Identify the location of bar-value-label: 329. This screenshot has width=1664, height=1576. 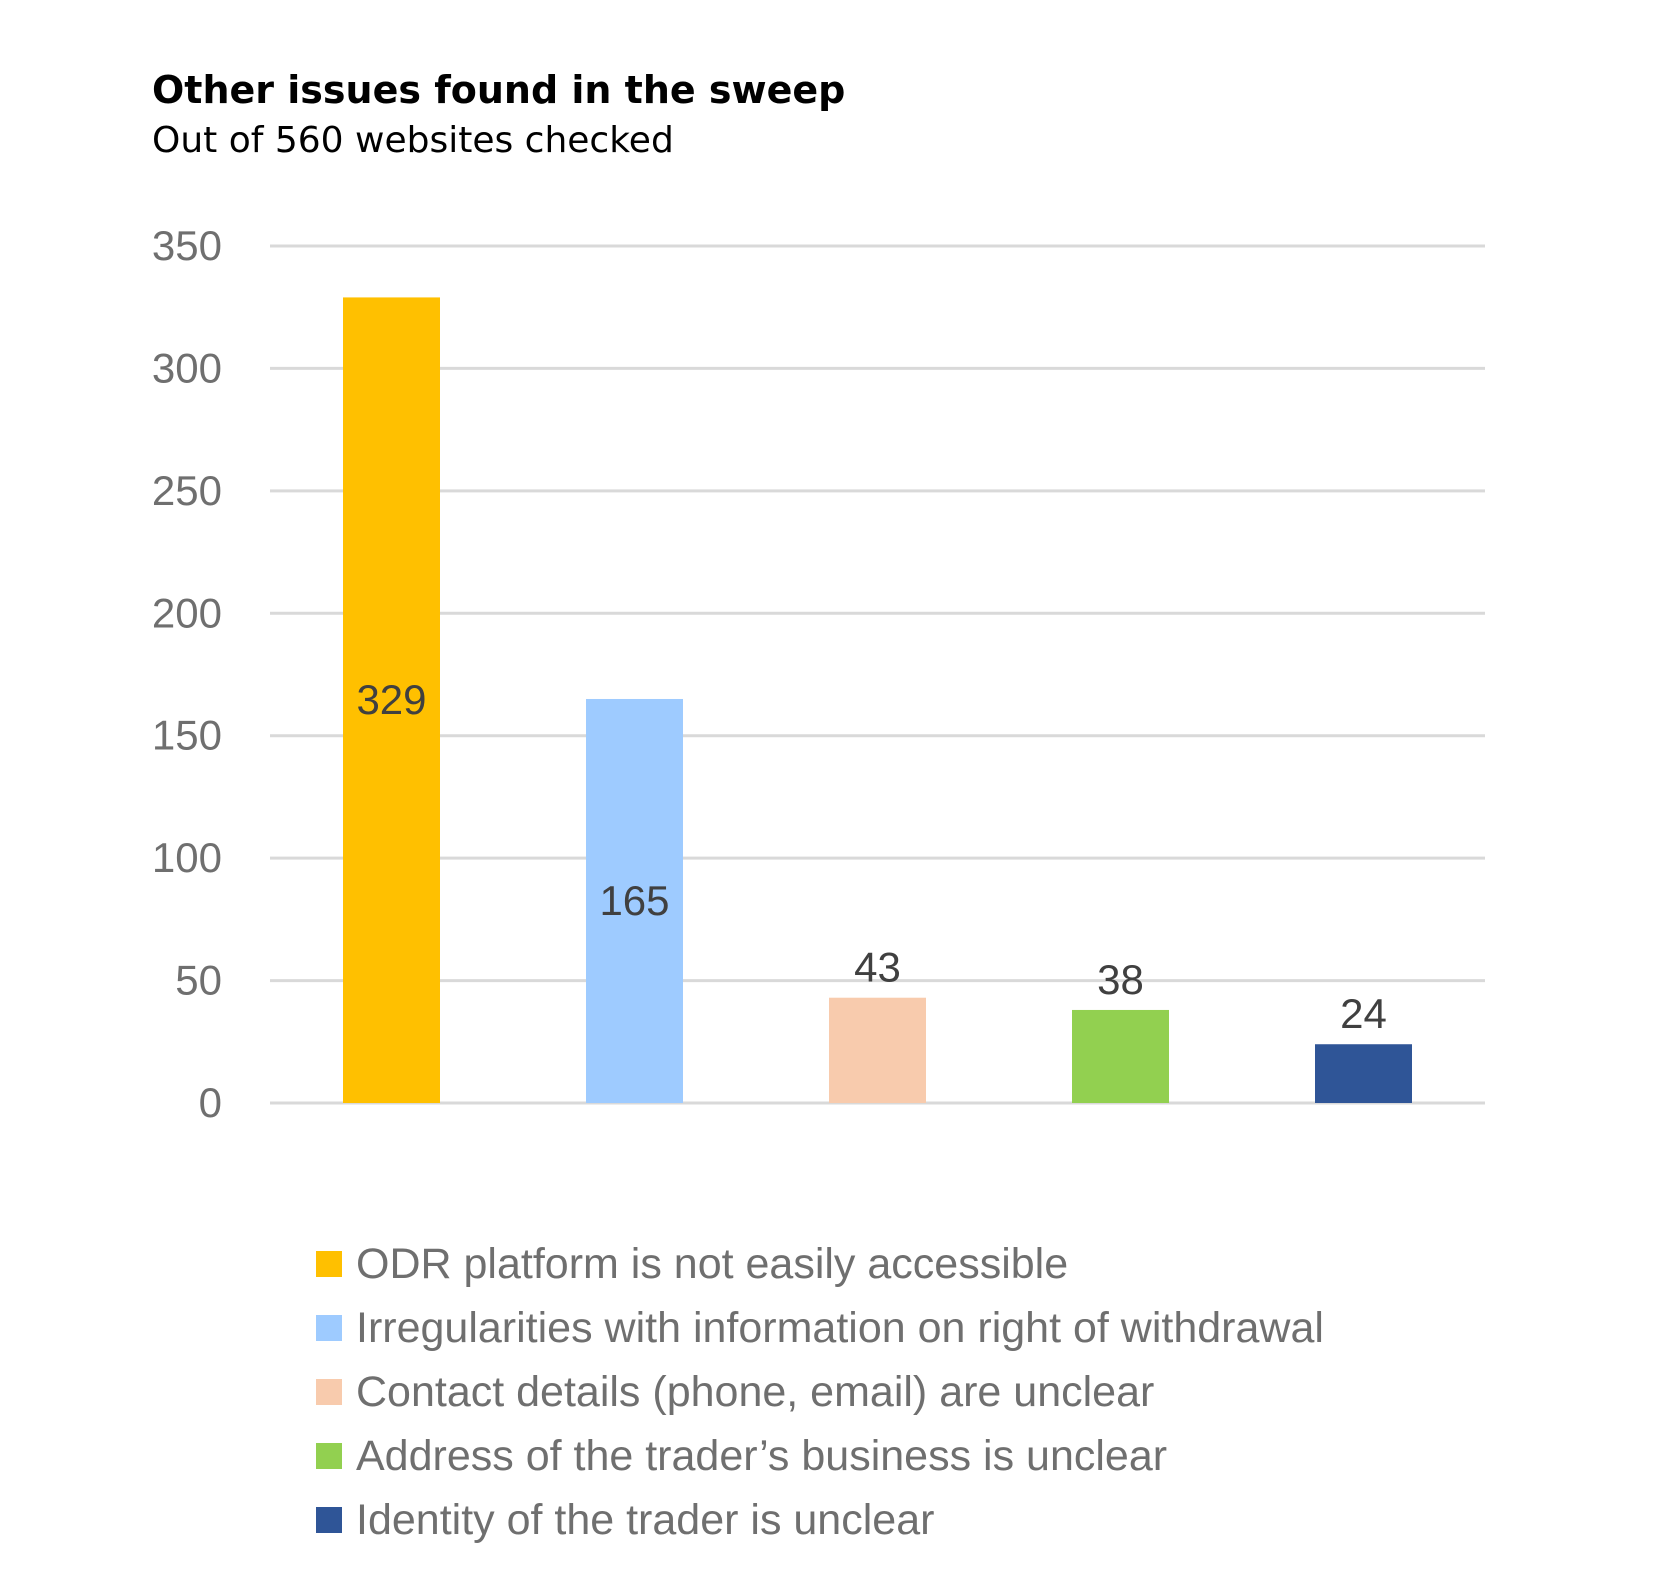
(391, 699).